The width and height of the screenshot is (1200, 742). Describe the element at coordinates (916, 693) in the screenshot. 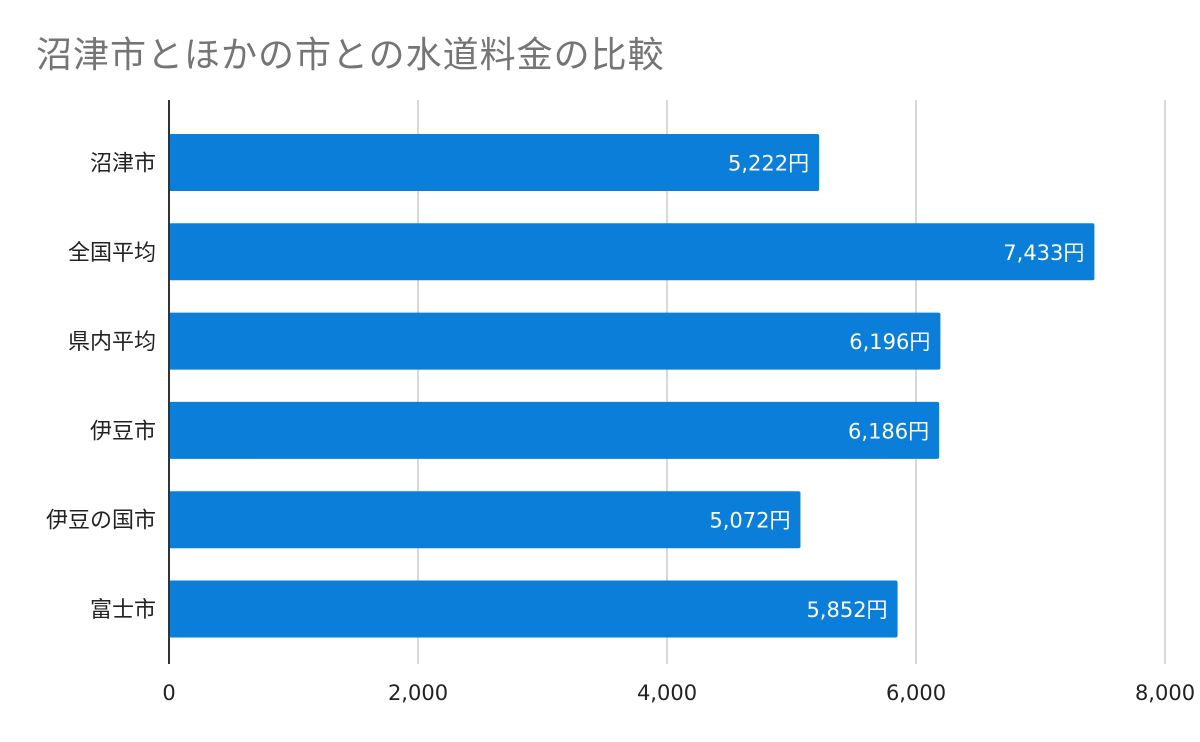

I see `tick-label: 6,000` at that location.